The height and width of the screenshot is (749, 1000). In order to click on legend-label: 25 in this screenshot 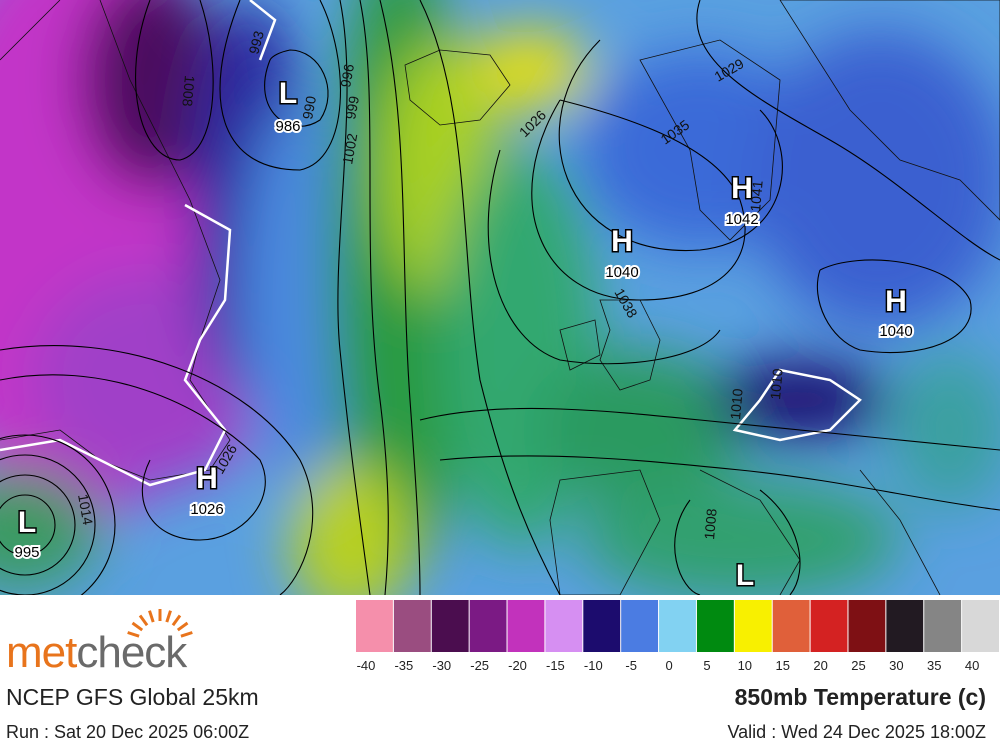, I will do `click(858, 665)`.